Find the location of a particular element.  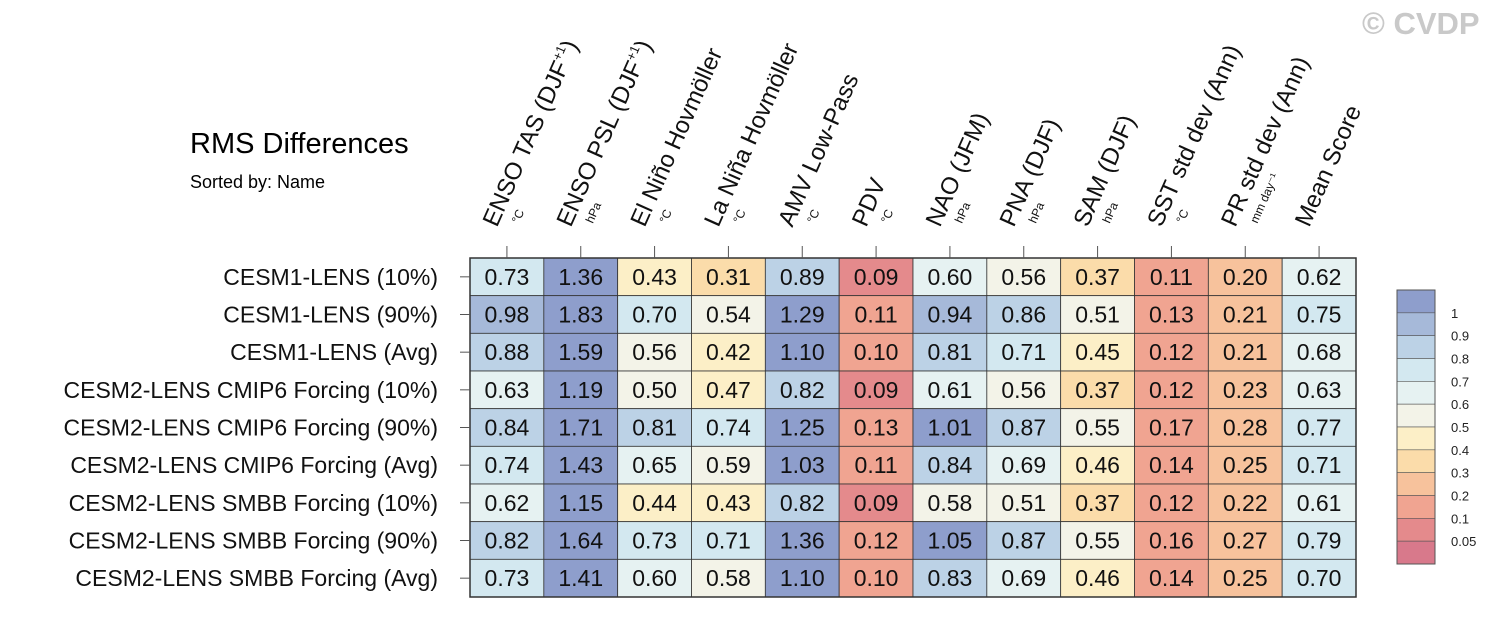

cell-value-label: 0.54 is located at coordinates (728, 315).